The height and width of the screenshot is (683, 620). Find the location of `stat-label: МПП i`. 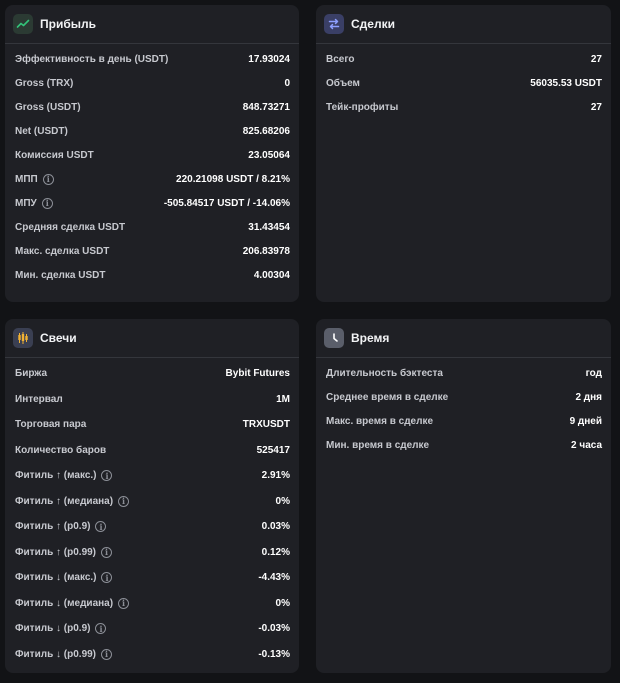

stat-label: МПП i is located at coordinates (34, 179).